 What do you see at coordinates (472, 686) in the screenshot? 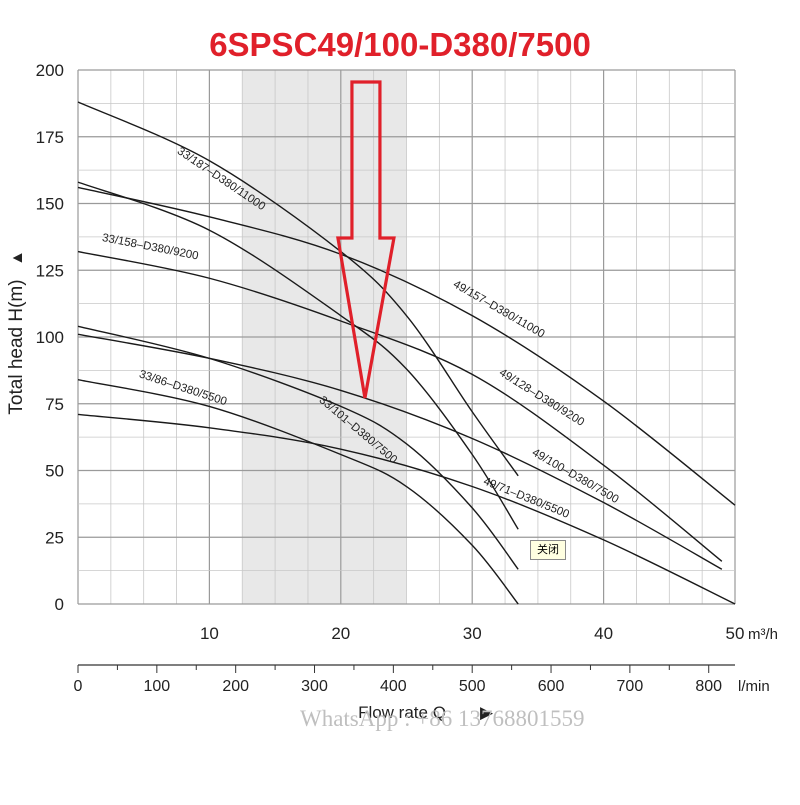
I see `x2-tick-label: 500` at bounding box center [472, 686].